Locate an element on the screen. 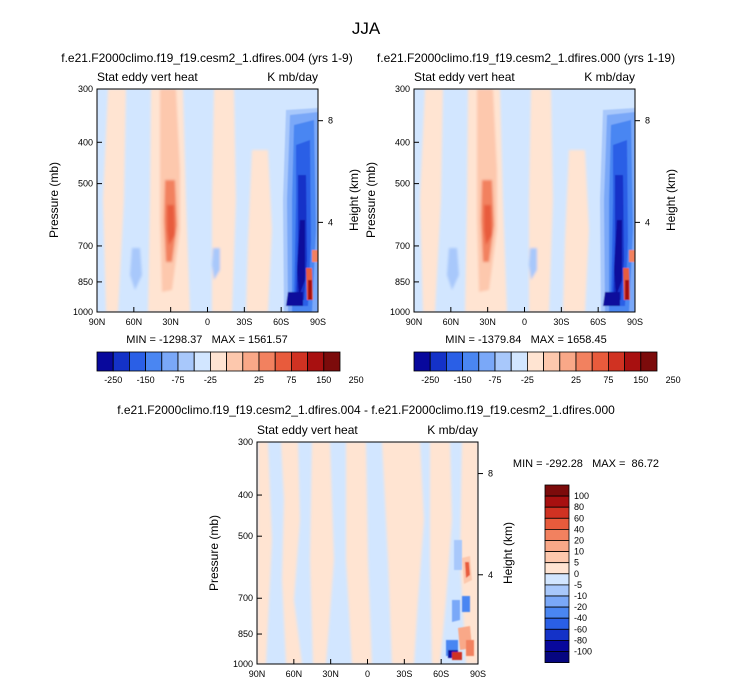 The width and height of the screenshot is (732, 689). panel-2-warm-band-west is located at coordinates (431, 200).